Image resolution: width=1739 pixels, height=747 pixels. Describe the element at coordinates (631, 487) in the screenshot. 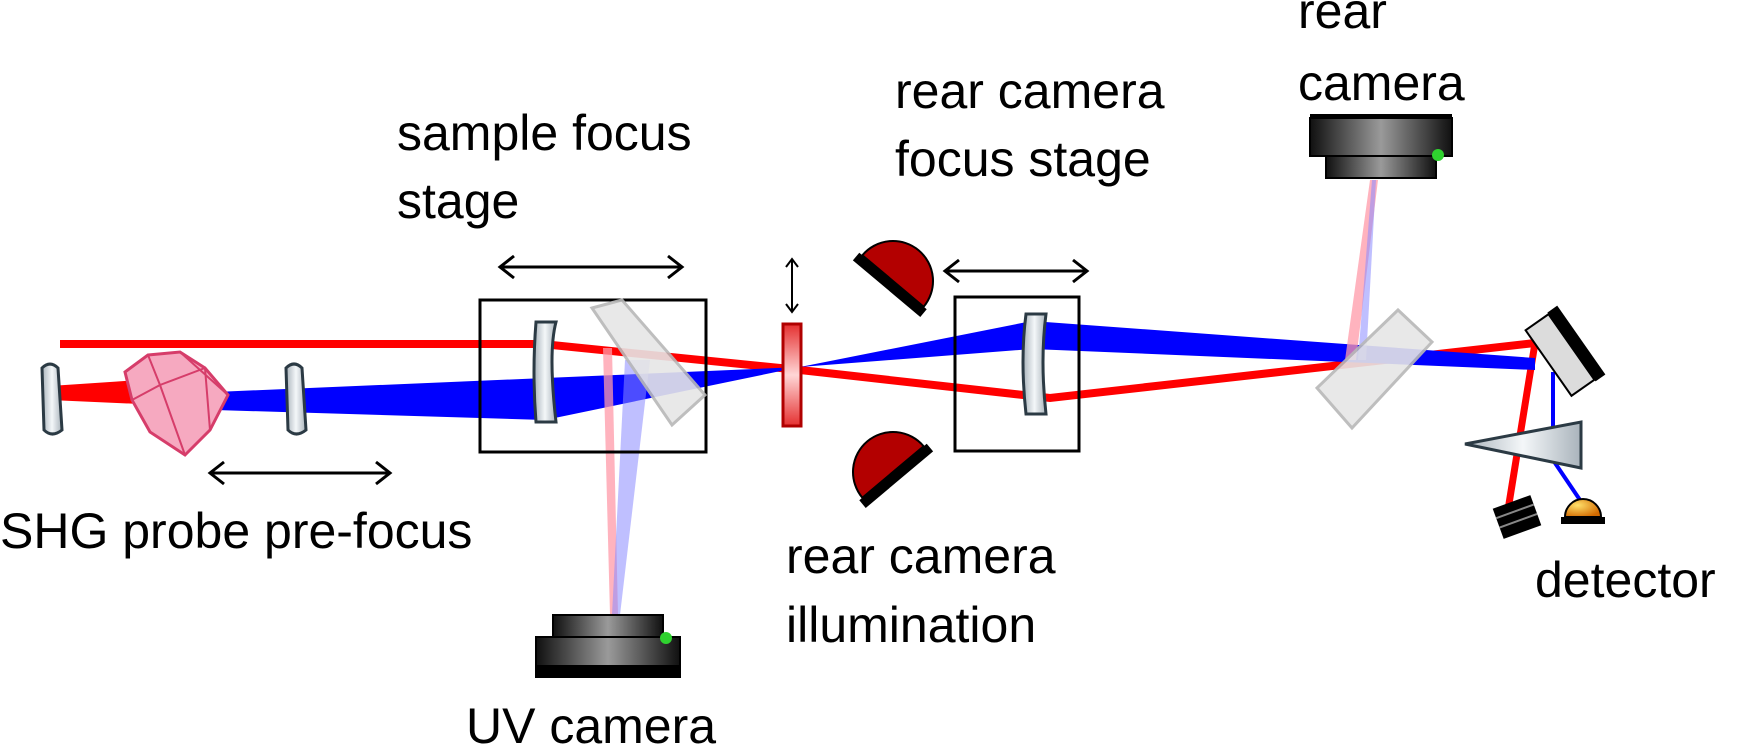

I see `uv-camera-blue-reflection` at that location.